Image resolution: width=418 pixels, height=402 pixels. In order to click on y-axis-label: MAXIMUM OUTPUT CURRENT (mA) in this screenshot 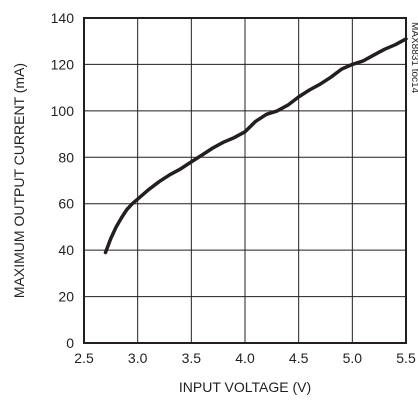, I will do `click(19, 180)`.